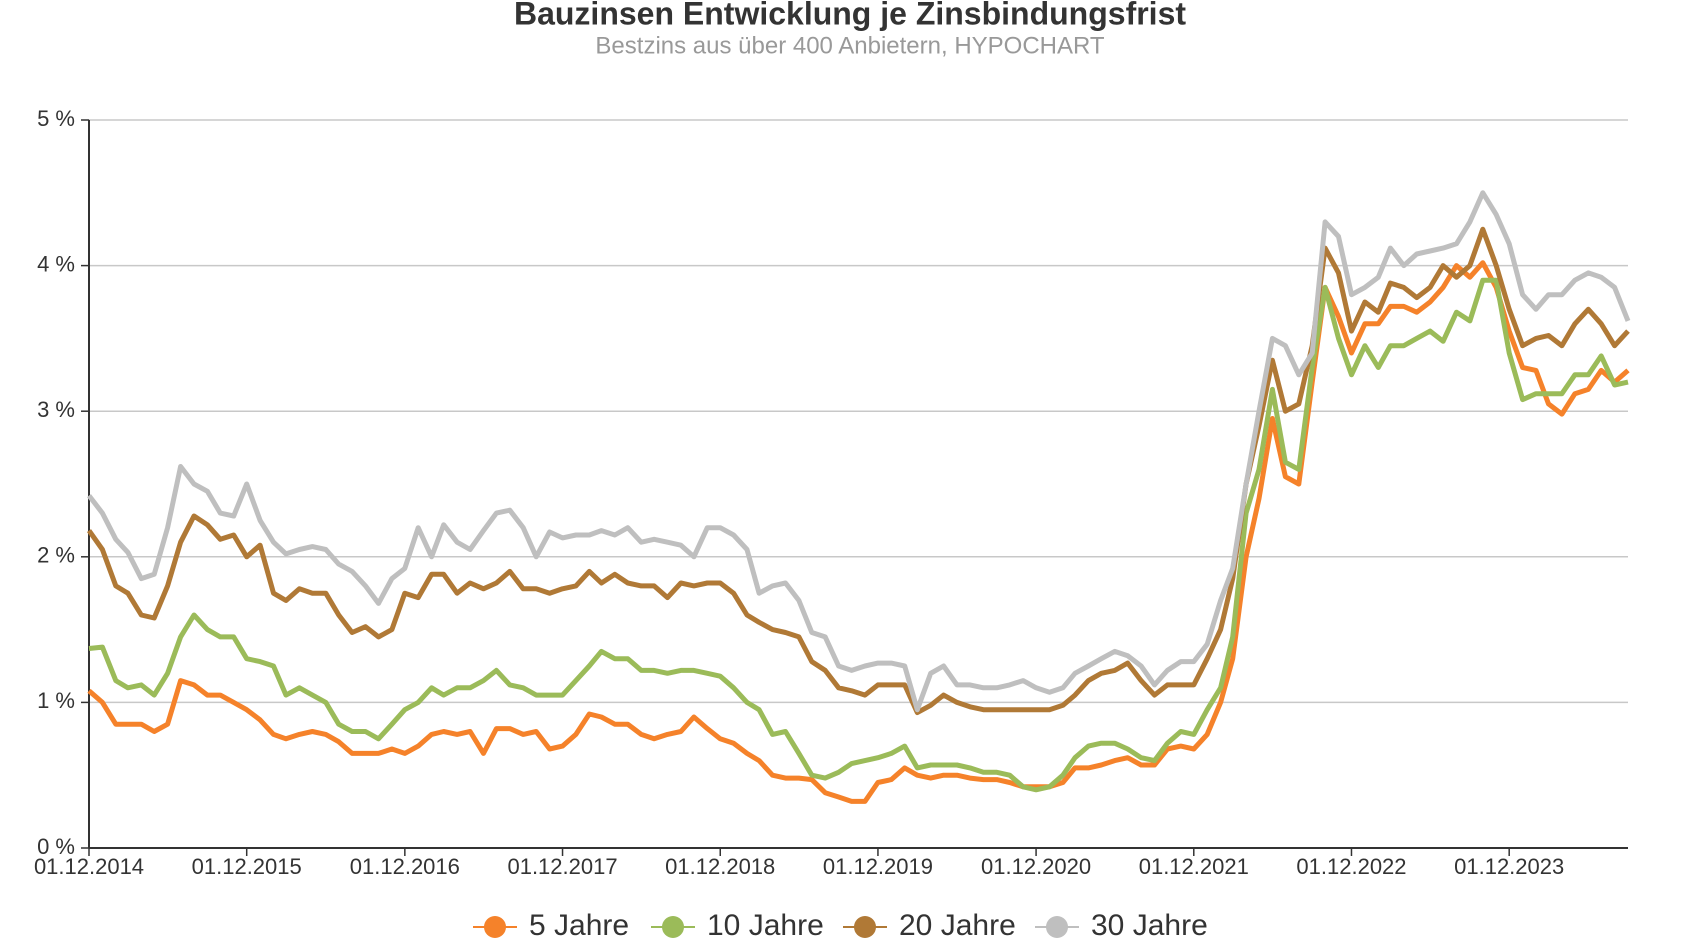 The height and width of the screenshot is (944, 1700). What do you see at coordinates (56, 263) in the screenshot?
I see `y-tick-label: 4 %` at bounding box center [56, 263].